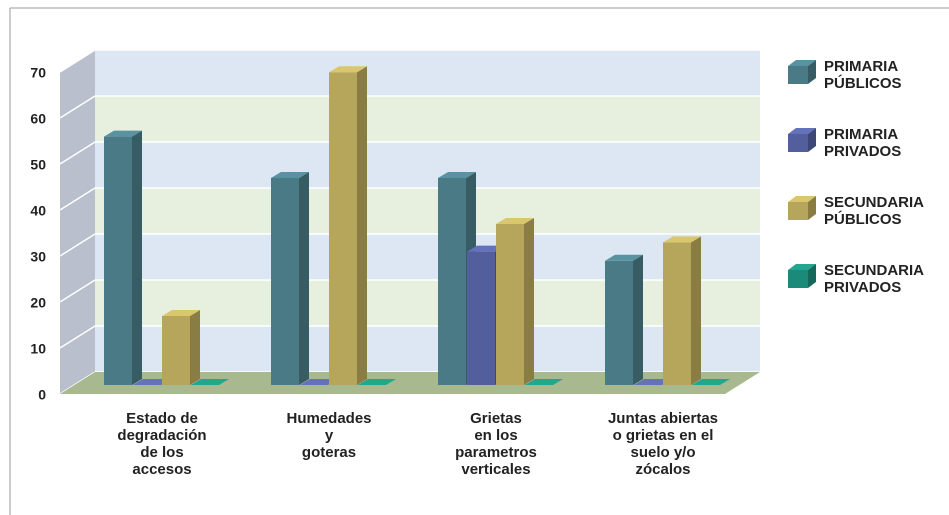  I want to click on floor, so click(410, 383).